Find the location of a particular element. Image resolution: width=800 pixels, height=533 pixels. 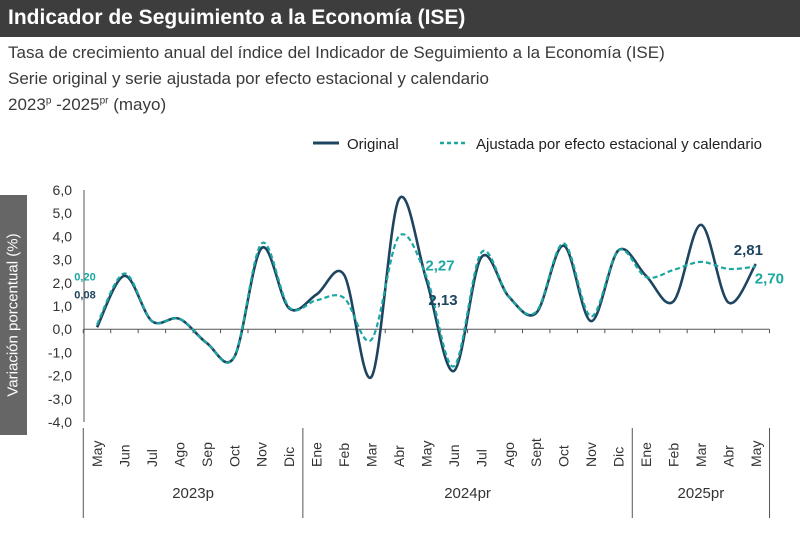

data-label: 2,13 is located at coordinates (442, 300).